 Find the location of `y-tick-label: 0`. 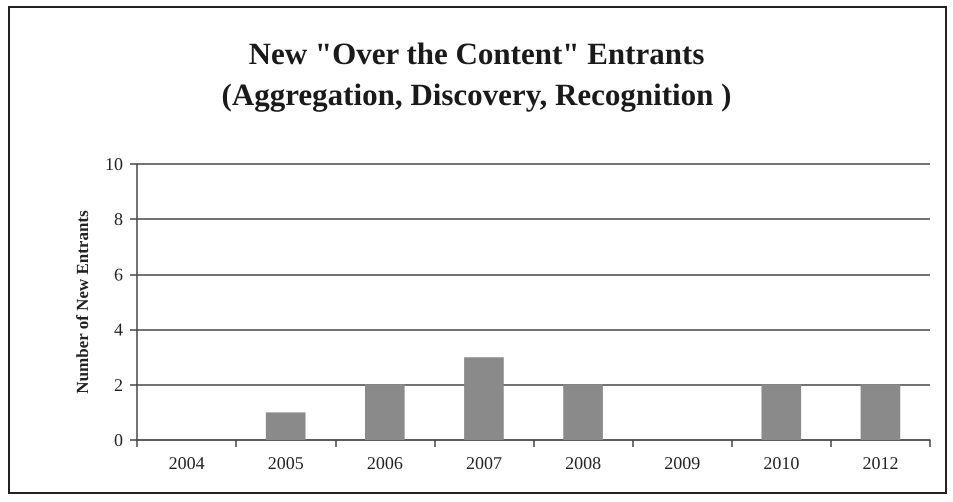

y-tick-label: 0 is located at coordinates (118, 440).